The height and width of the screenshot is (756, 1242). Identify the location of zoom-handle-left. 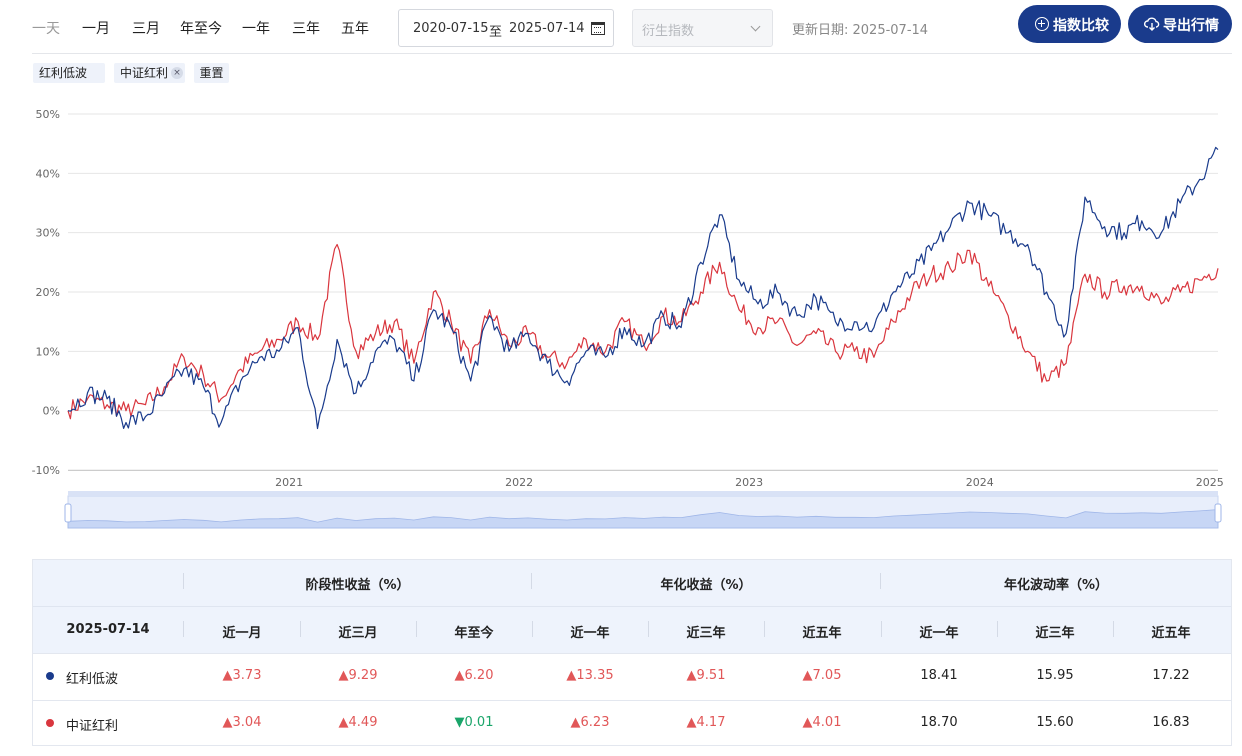
(68, 513).